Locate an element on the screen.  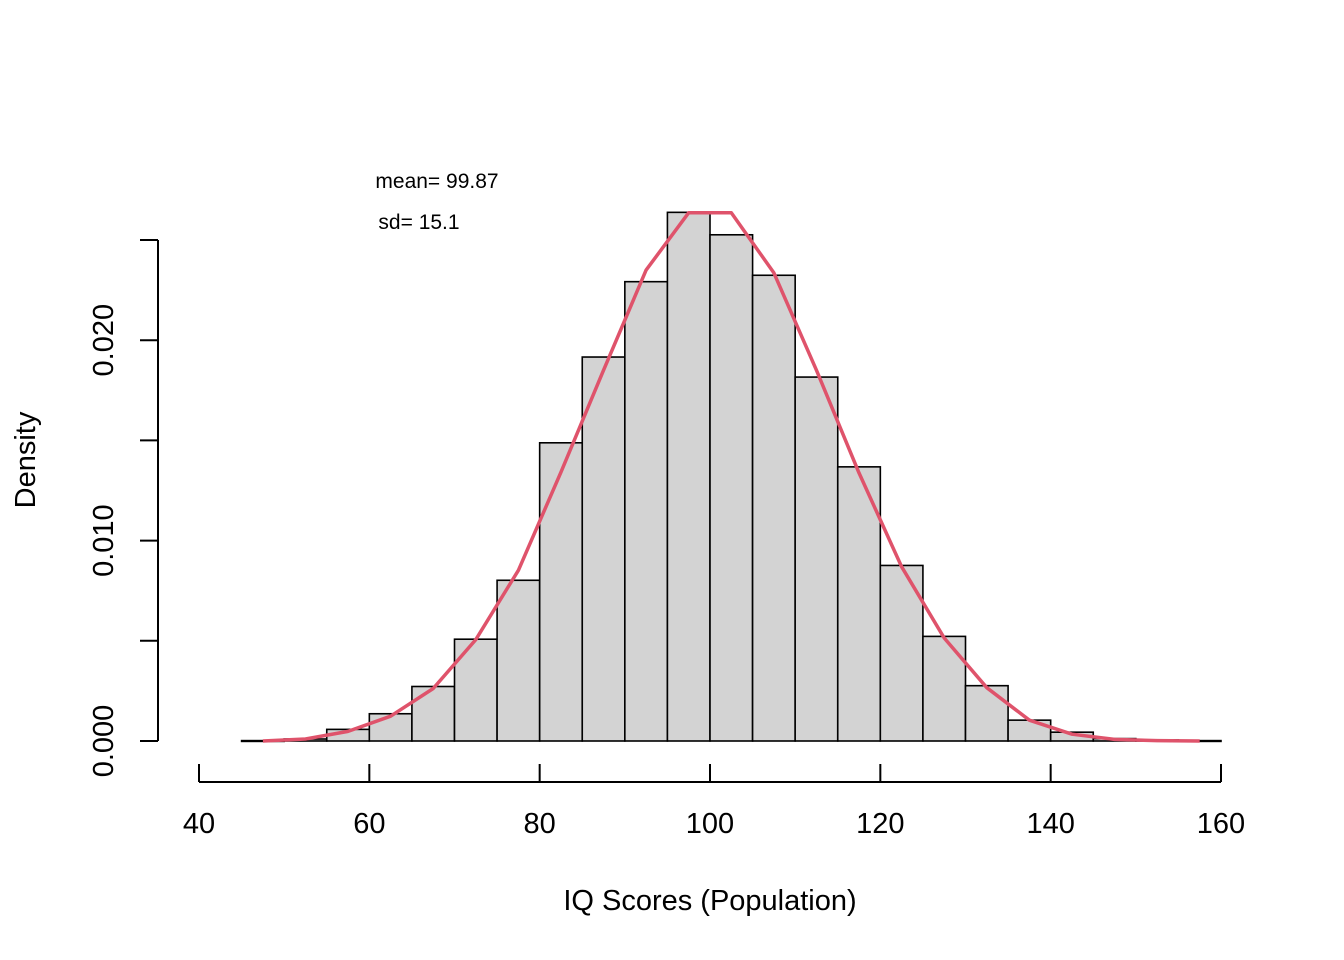
x-axis-title: IQ Scores (Population) is located at coordinates (709, 901).